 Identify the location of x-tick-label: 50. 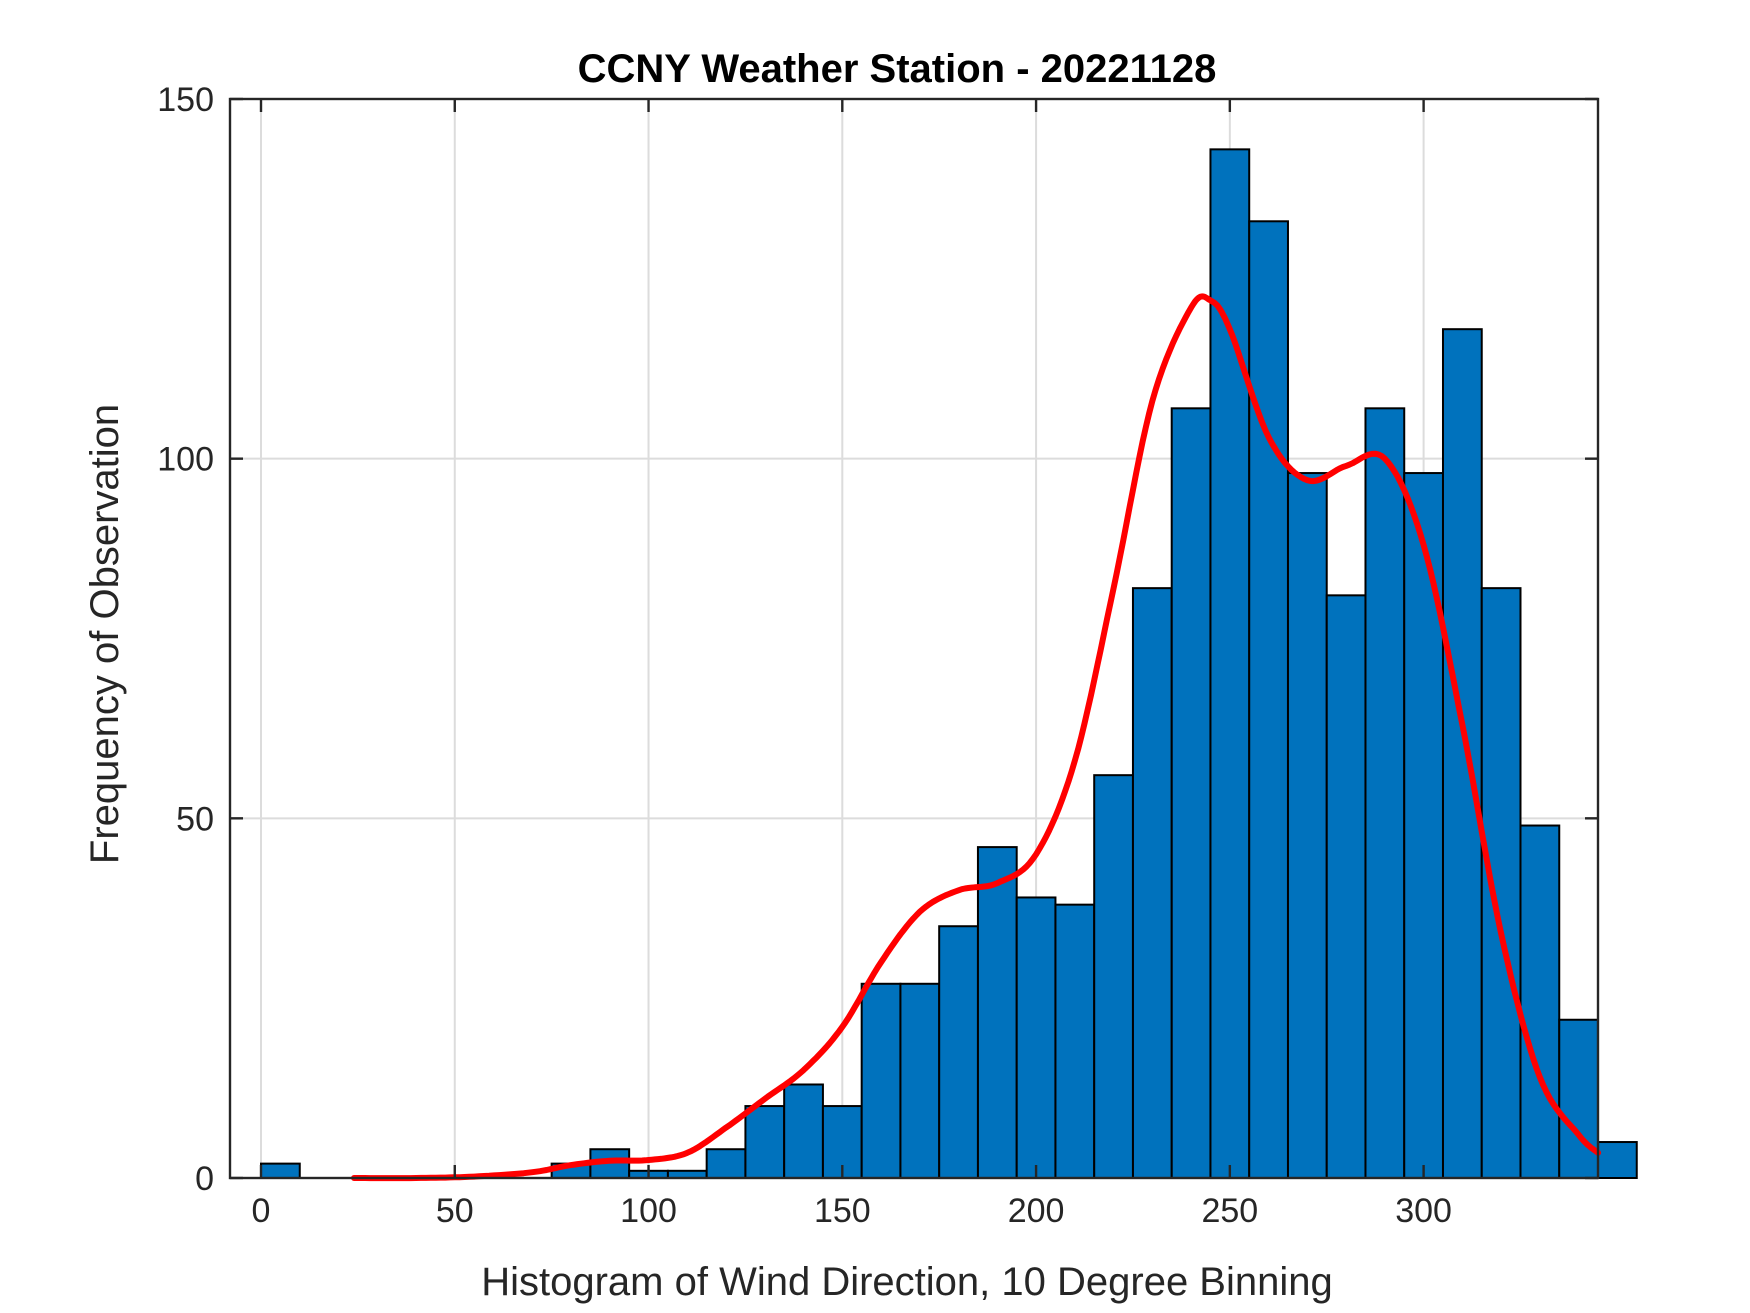
(455, 1211).